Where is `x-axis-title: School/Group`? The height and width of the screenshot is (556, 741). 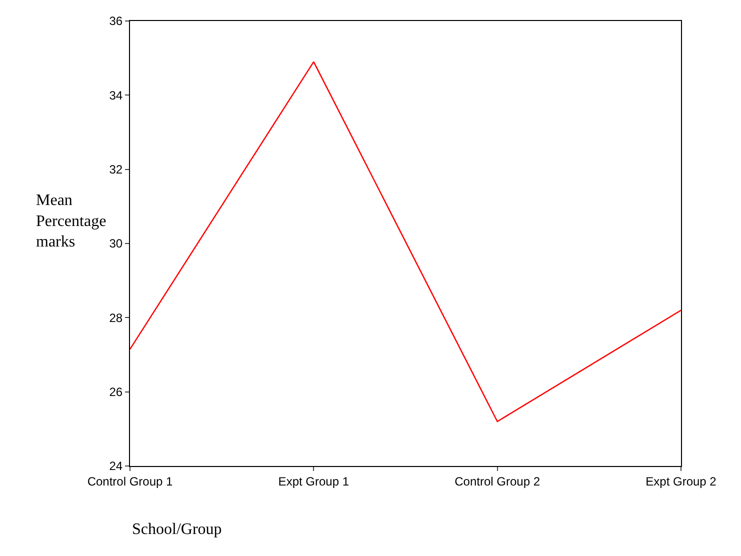
x-axis-title: School/Group is located at coordinates (177, 529).